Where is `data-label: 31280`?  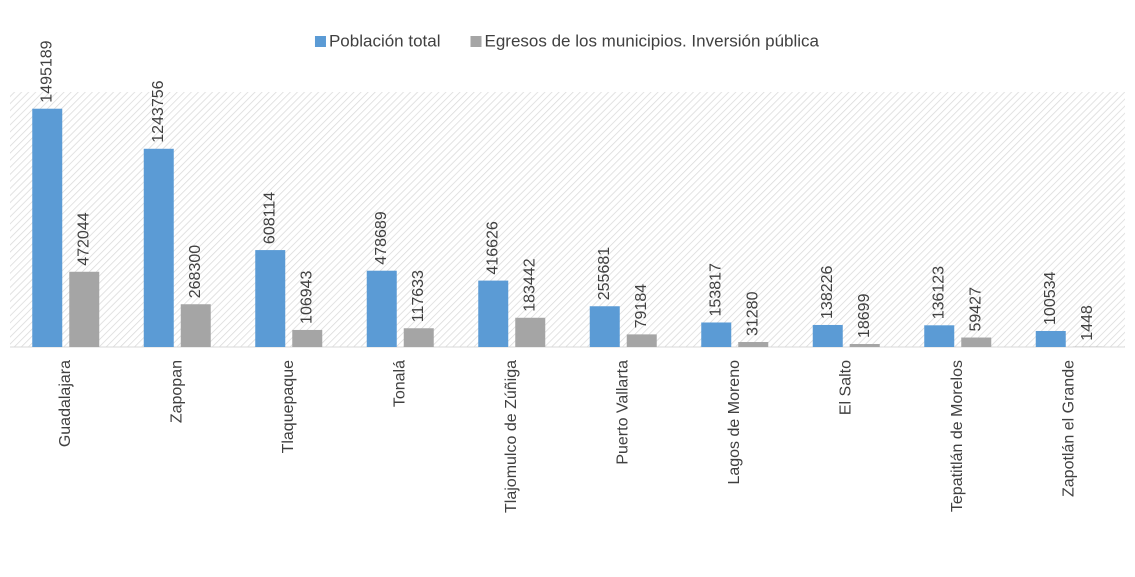 data-label: 31280 is located at coordinates (752, 313).